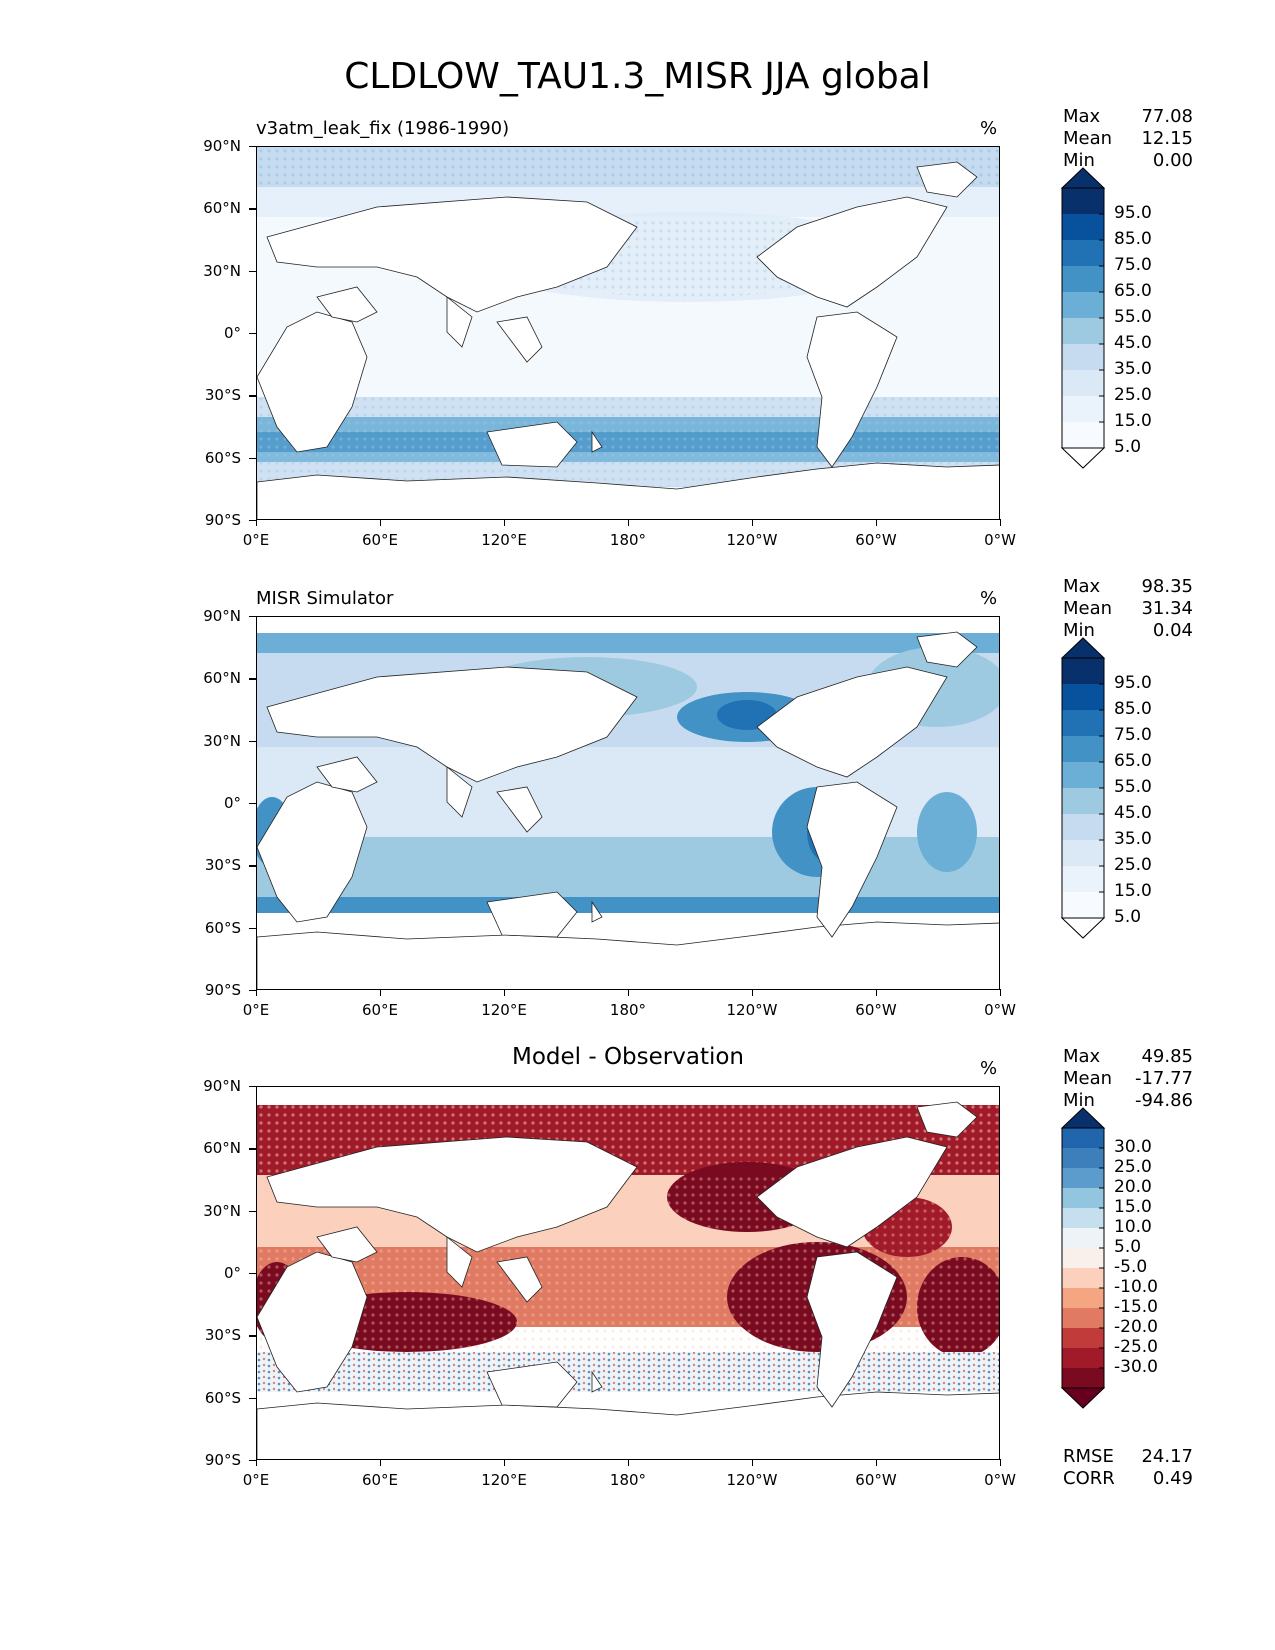 This screenshot has height=1650, width=1275. What do you see at coordinates (1083, 1398) in the screenshot?
I see `colorbar-under-extension` at bounding box center [1083, 1398].